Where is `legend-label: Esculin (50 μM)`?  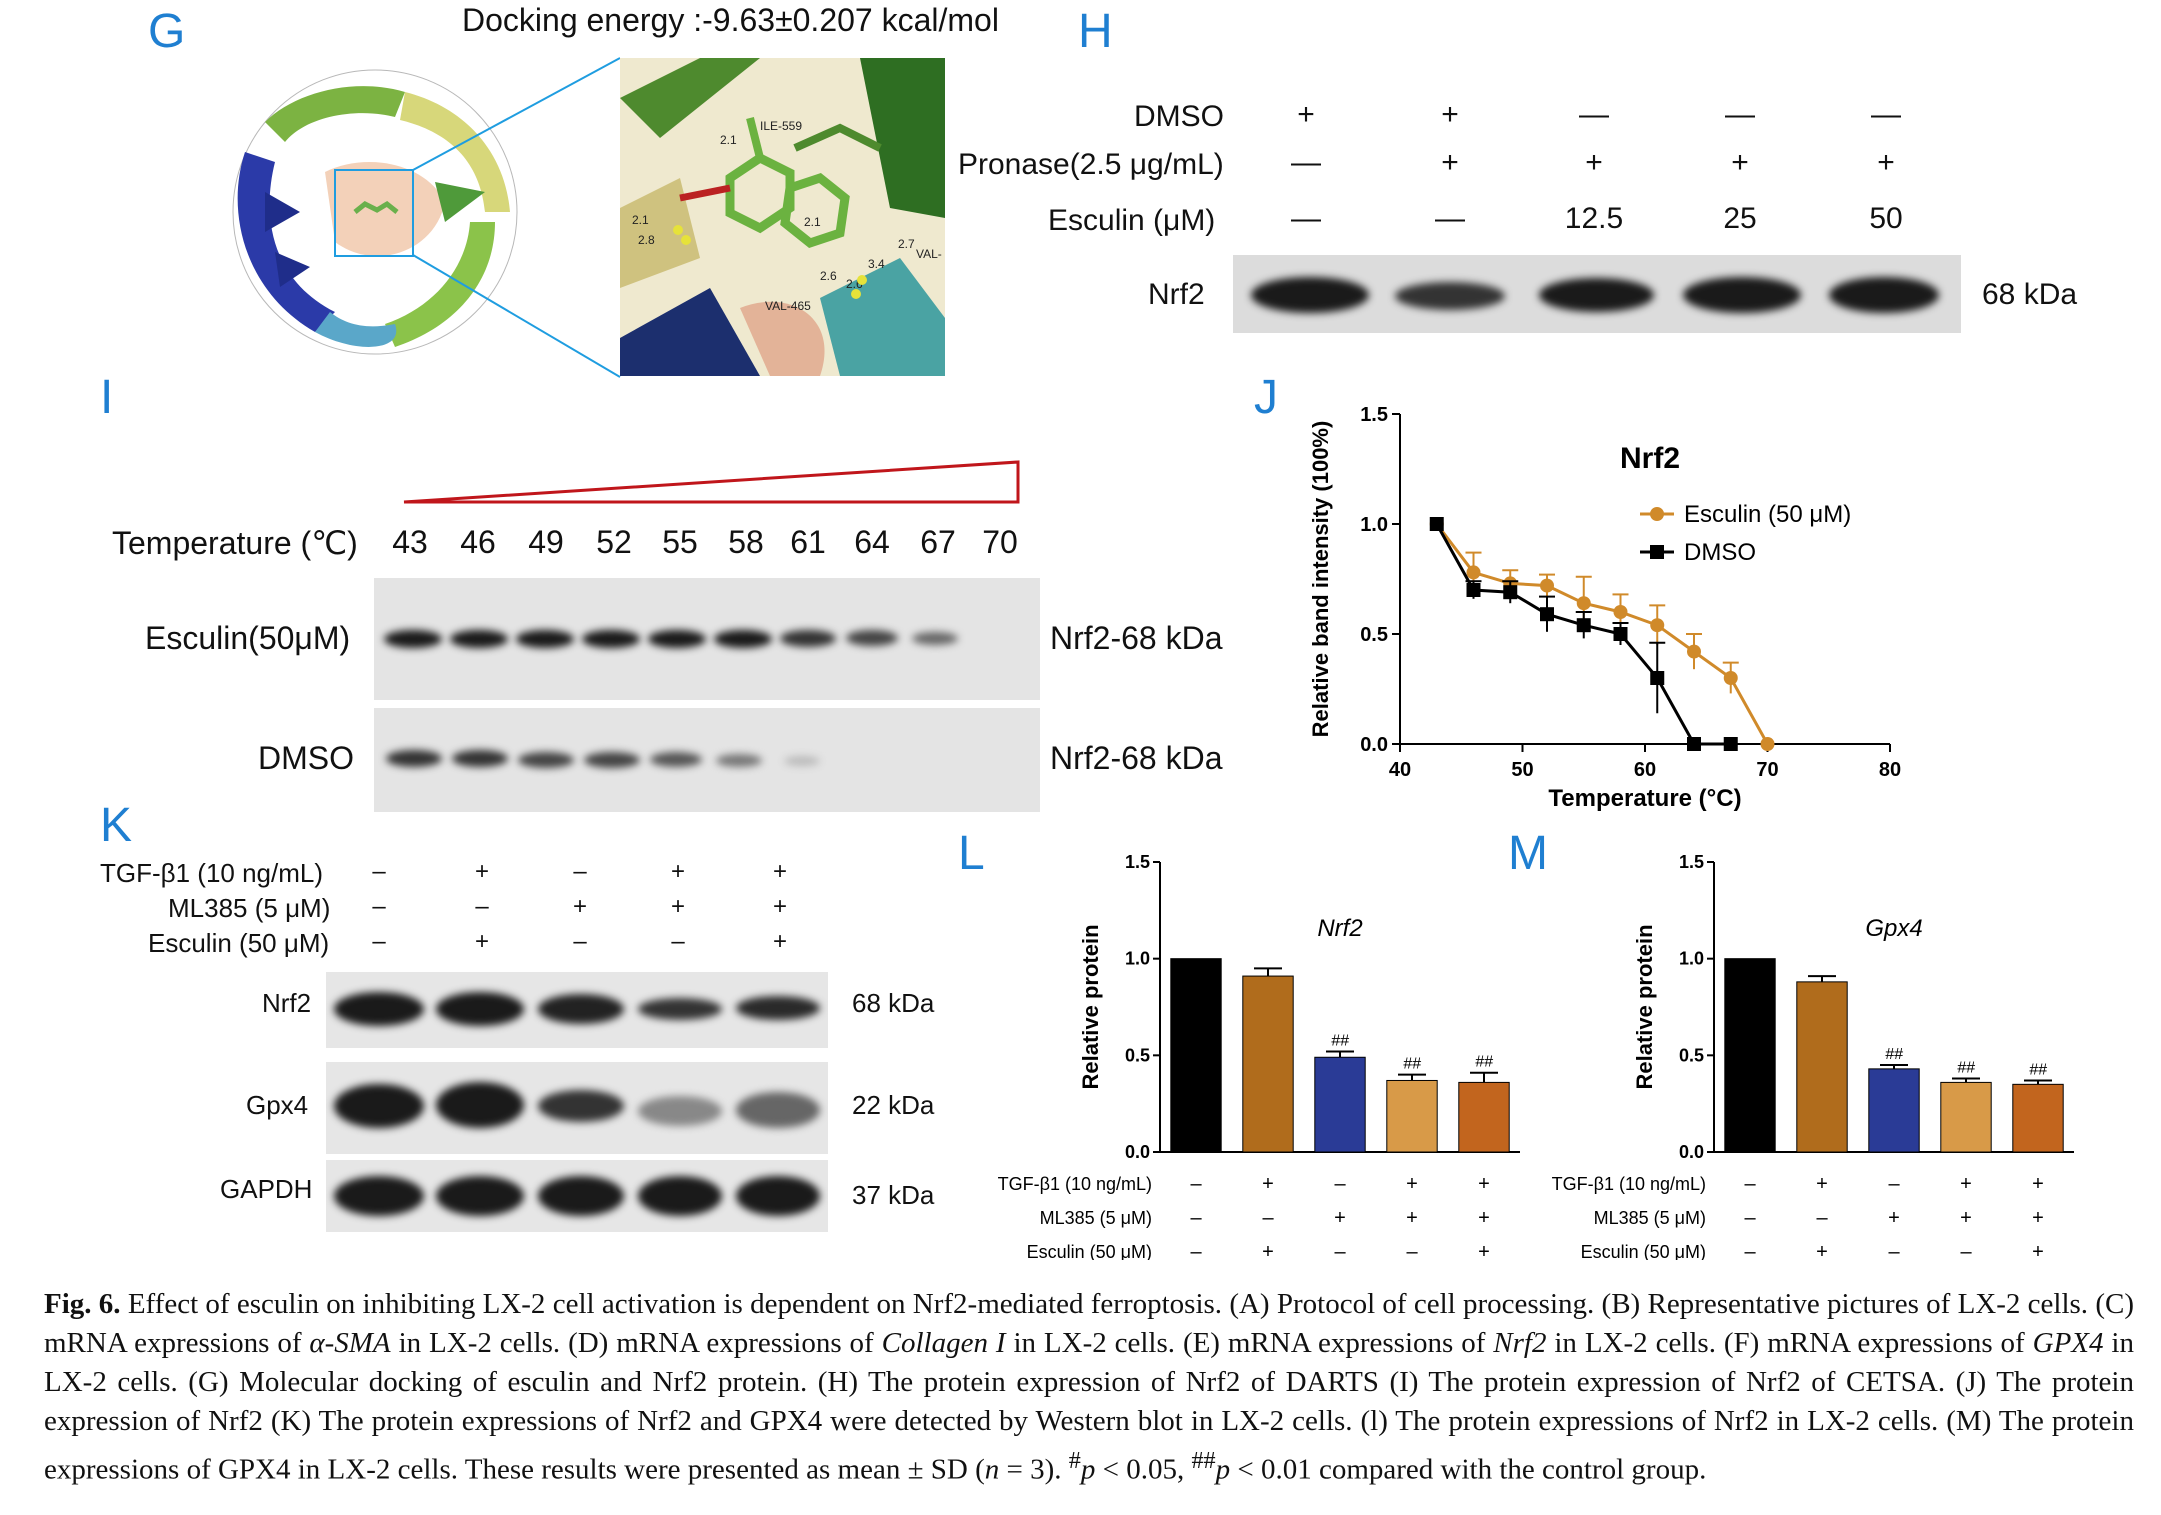
legend-label: Esculin (50 μM) is located at coordinates (1767, 514).